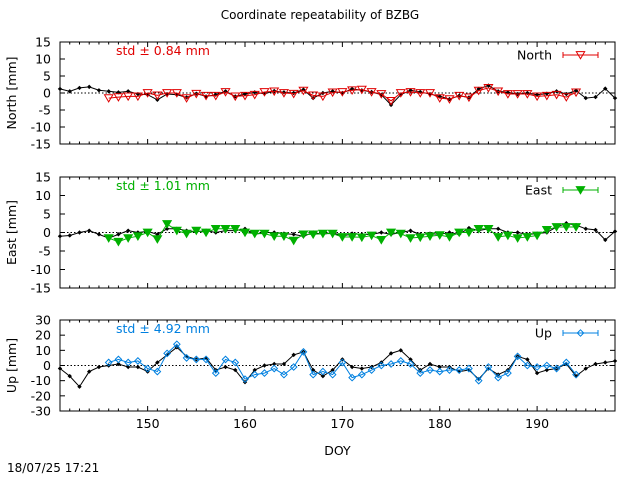  Describe the element at coordinates (537, 423) in the screenshot. I see `up-xtick-label: 190` at that location.